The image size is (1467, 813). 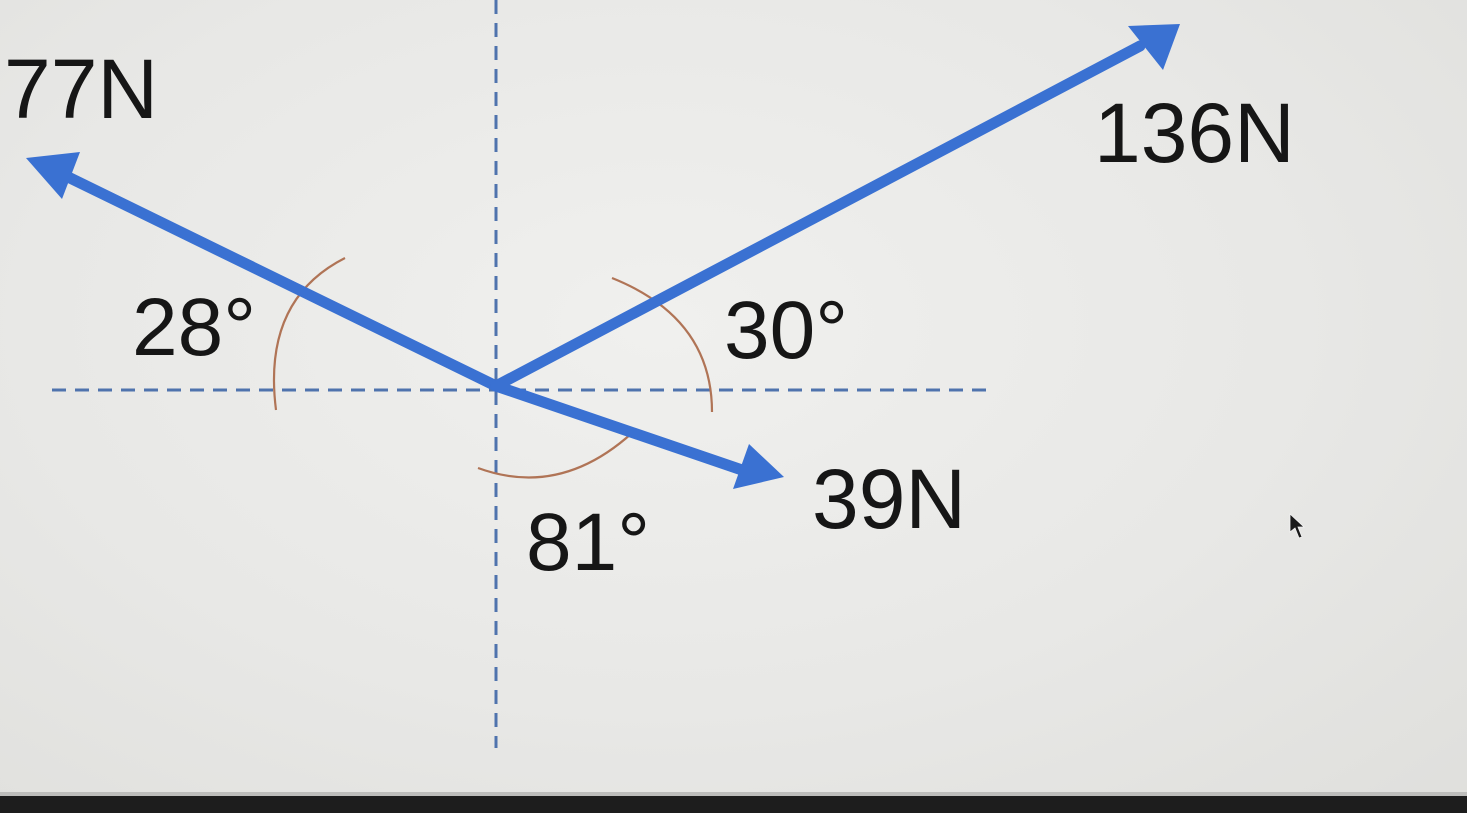 What do you see at coordinates (733, 794) in the screenshot?
I see `screen-edge-highlight` at bounding box center [733, 794].